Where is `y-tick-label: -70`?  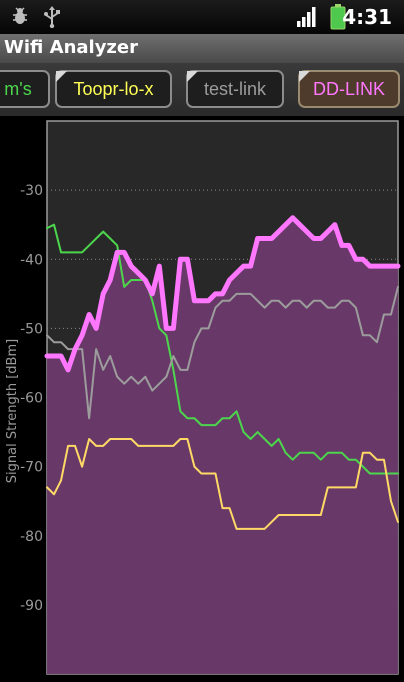 y-tick-label: -70 is located at coordinates (31, 468).